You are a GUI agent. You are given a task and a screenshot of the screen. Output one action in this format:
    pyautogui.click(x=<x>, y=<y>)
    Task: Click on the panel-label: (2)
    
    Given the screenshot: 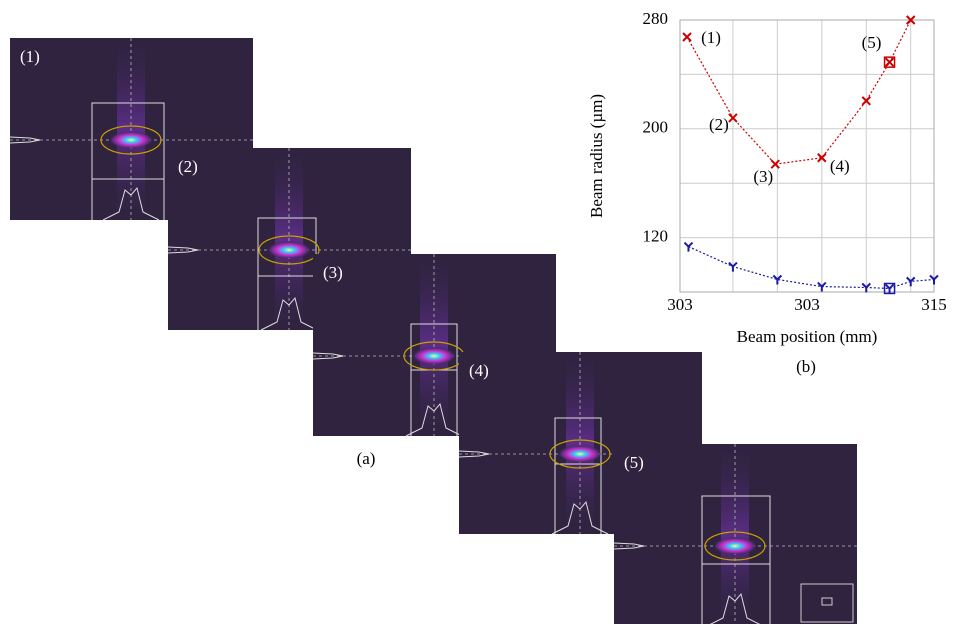 What is the action you would take?
    pyautogui.click(x=188, y=166)
    